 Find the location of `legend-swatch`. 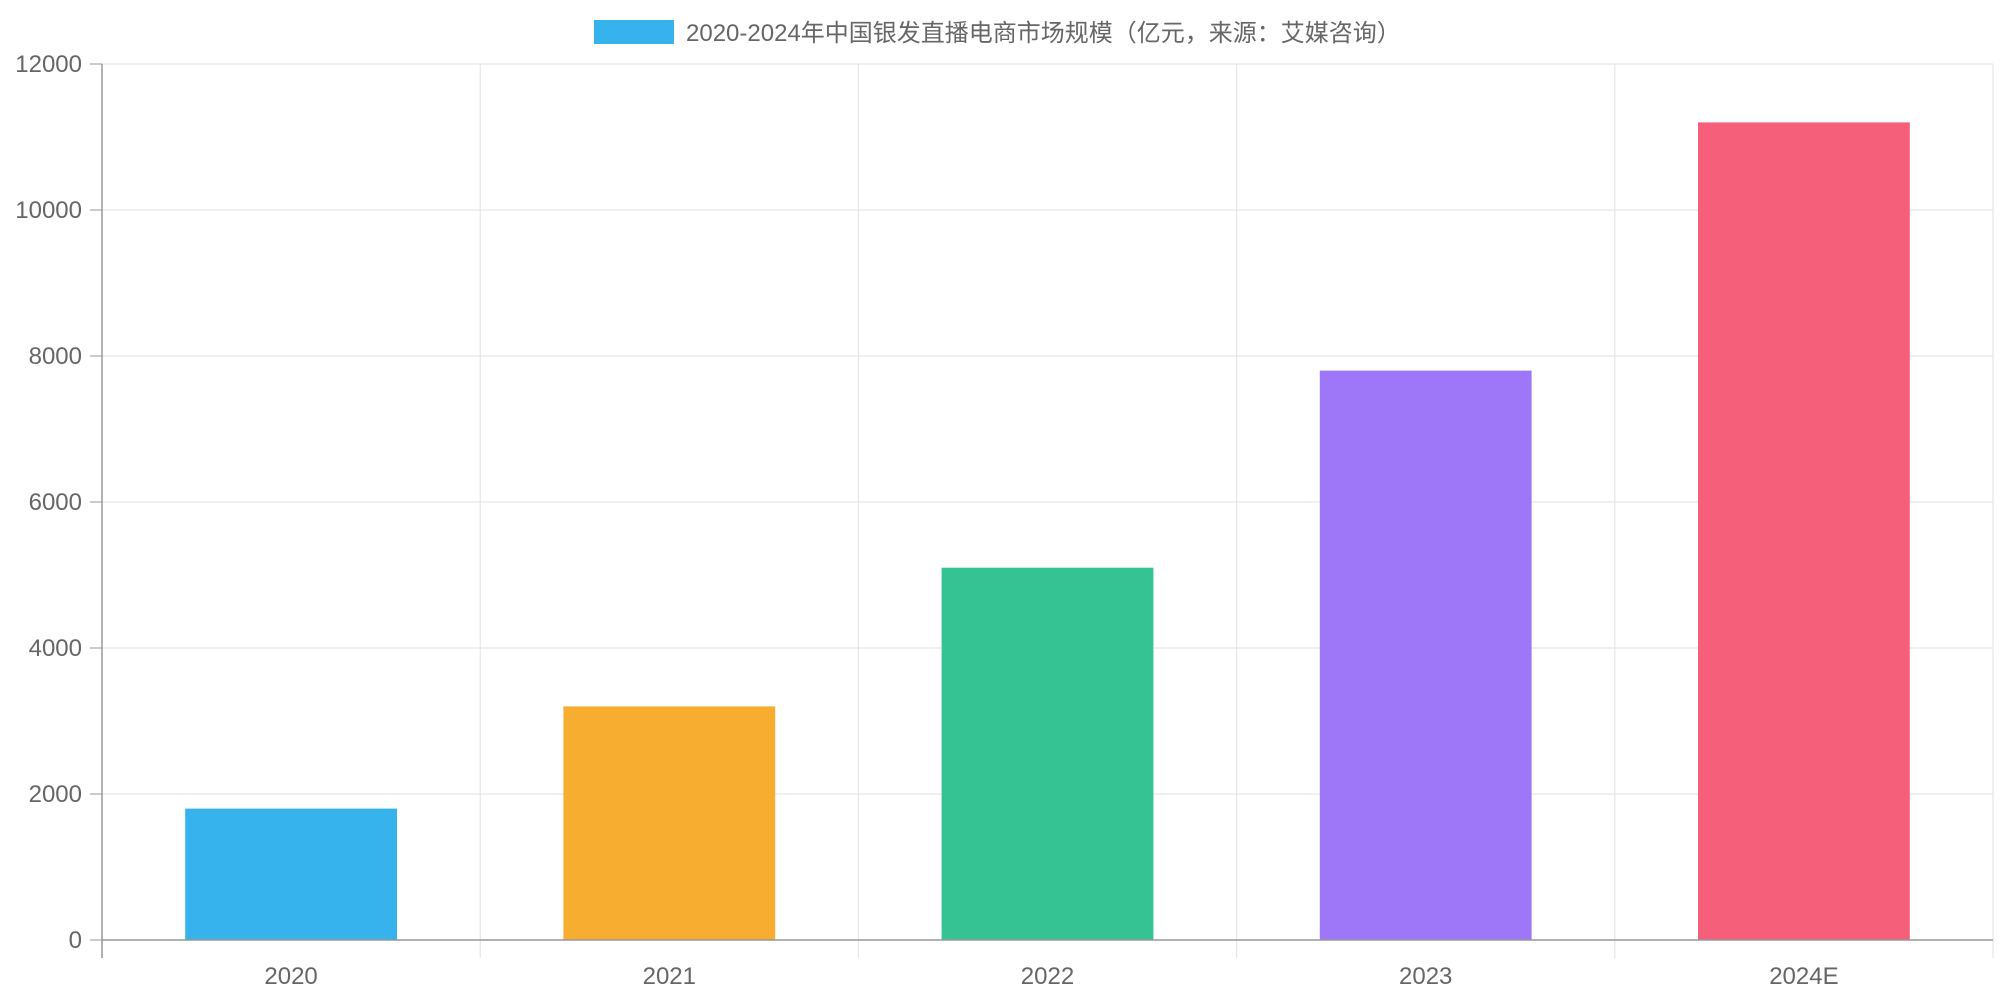

legend-swatch is located at coordinates (634, 32).